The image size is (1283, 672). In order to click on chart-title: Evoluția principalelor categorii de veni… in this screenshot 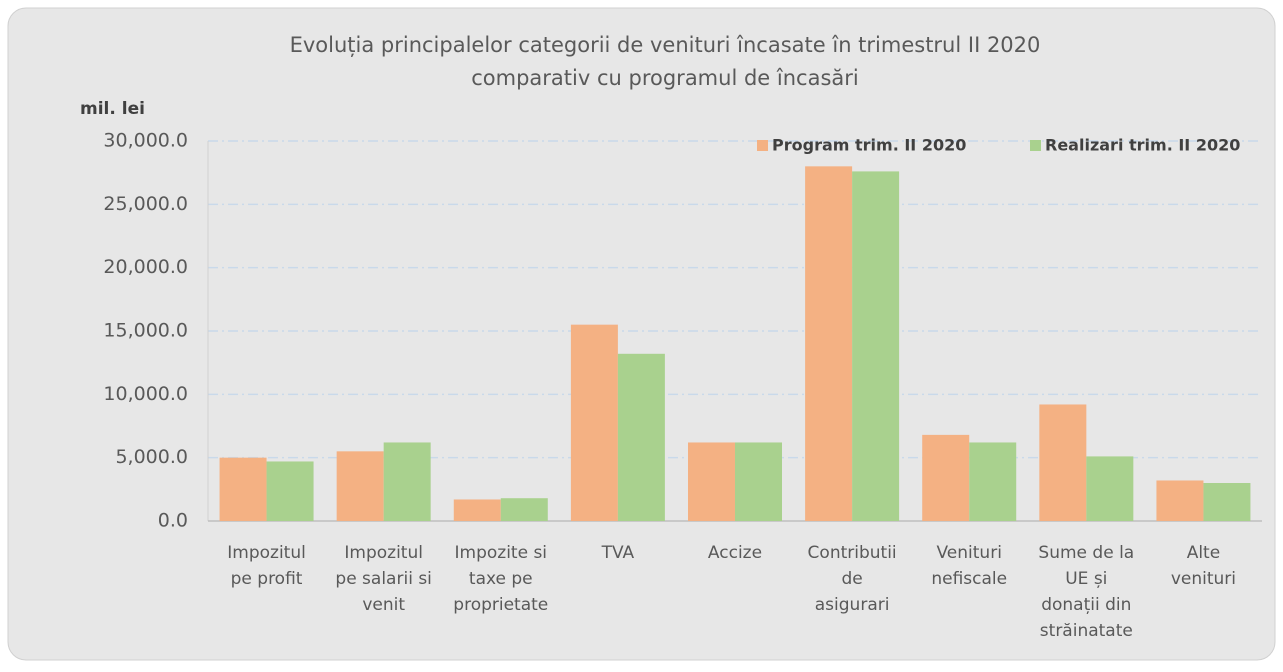, I will do `click(665, 45)`.